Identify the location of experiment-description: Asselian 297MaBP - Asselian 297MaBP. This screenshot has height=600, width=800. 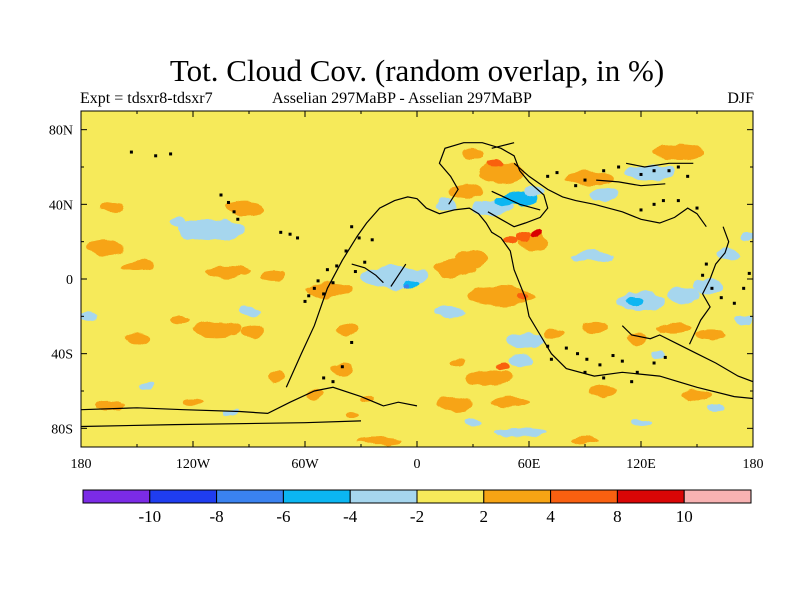
(402, 98).